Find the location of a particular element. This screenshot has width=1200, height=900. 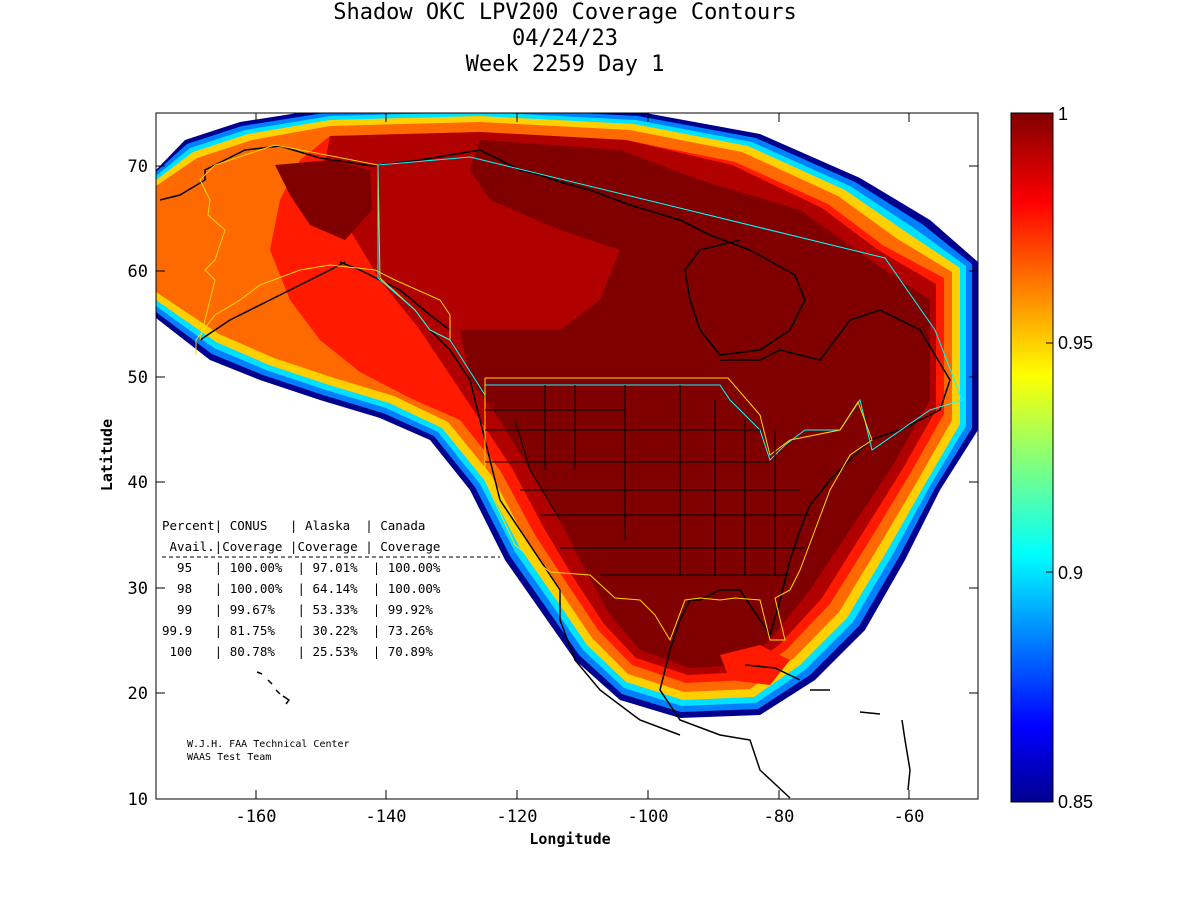

x-tick-label: -140 is located at coordinates (386, 817).